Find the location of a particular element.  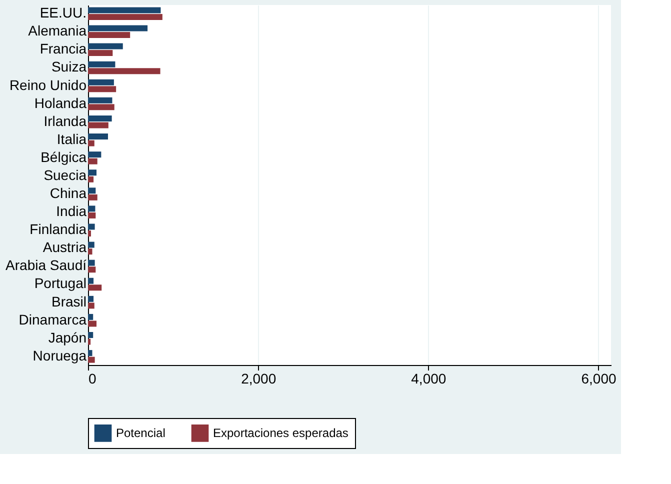

y-tick-label: Noruega is located at coordinates (59, 355).